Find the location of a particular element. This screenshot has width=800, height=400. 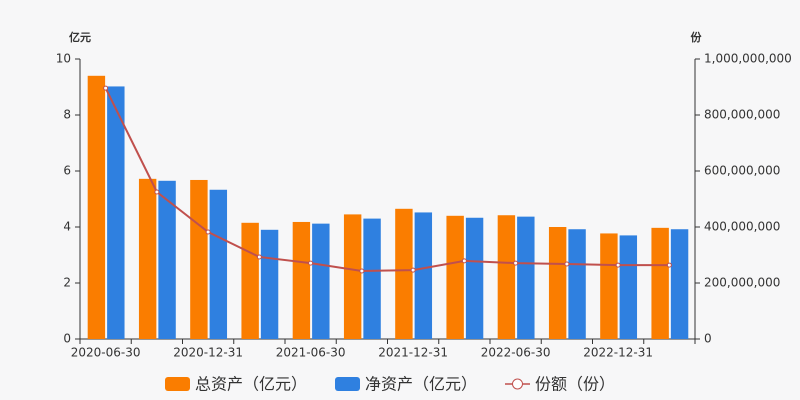

x-tick-label: 2021-06-30 is located at coordinates (311, 353).